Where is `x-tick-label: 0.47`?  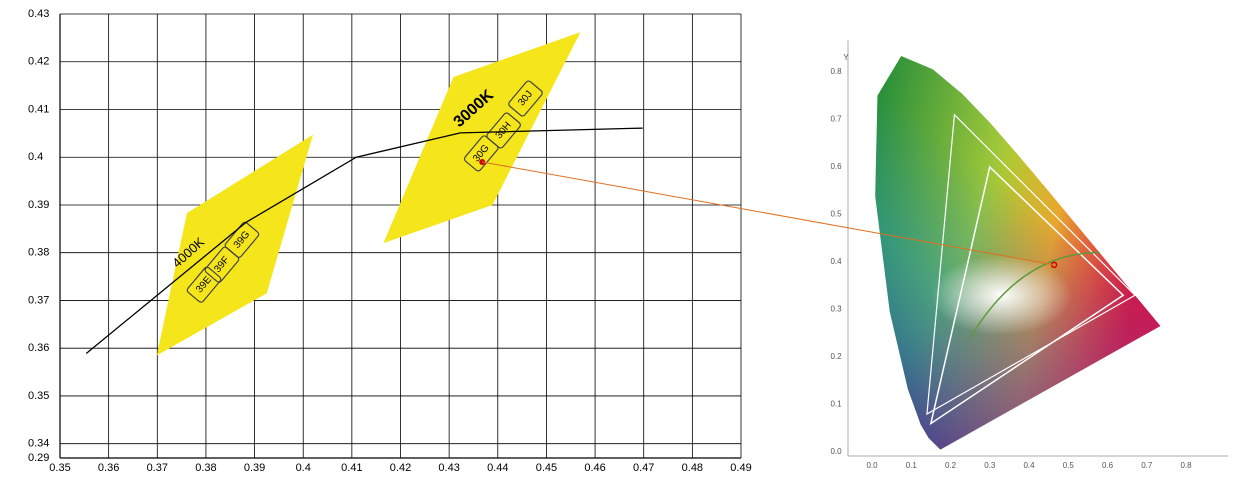
x-tick-label: 0.47 is located at coordinates (643, 468).